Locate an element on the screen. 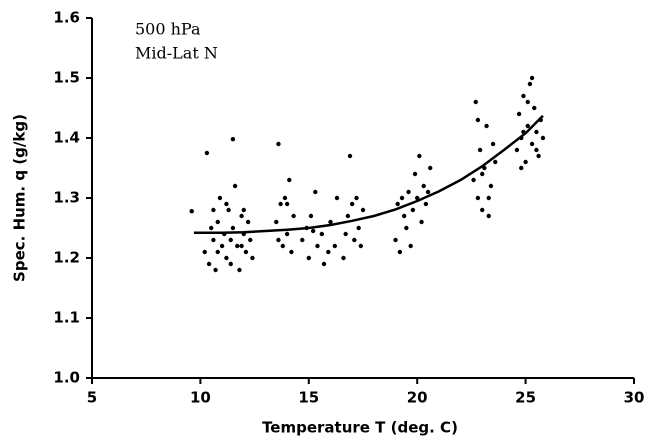  y-tick-label: 1.4 is located at coordinates (66, 138).